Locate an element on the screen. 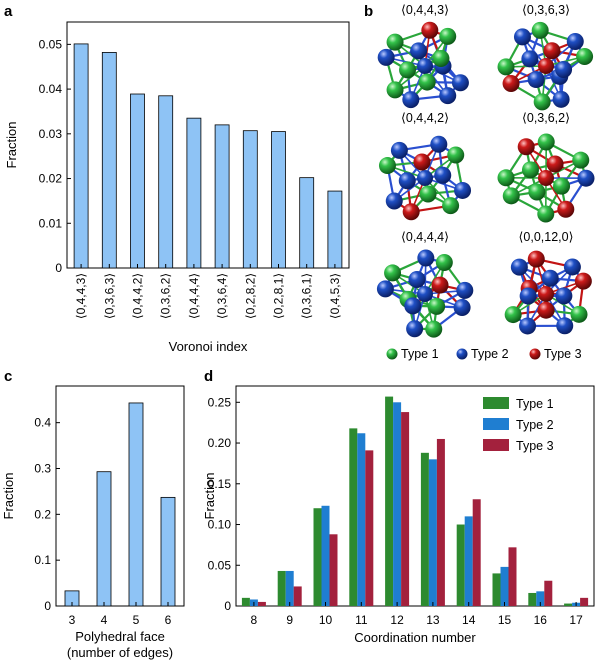  chart-c-xlabel-line2: (number of edges) is located at coordinates (120, 652).